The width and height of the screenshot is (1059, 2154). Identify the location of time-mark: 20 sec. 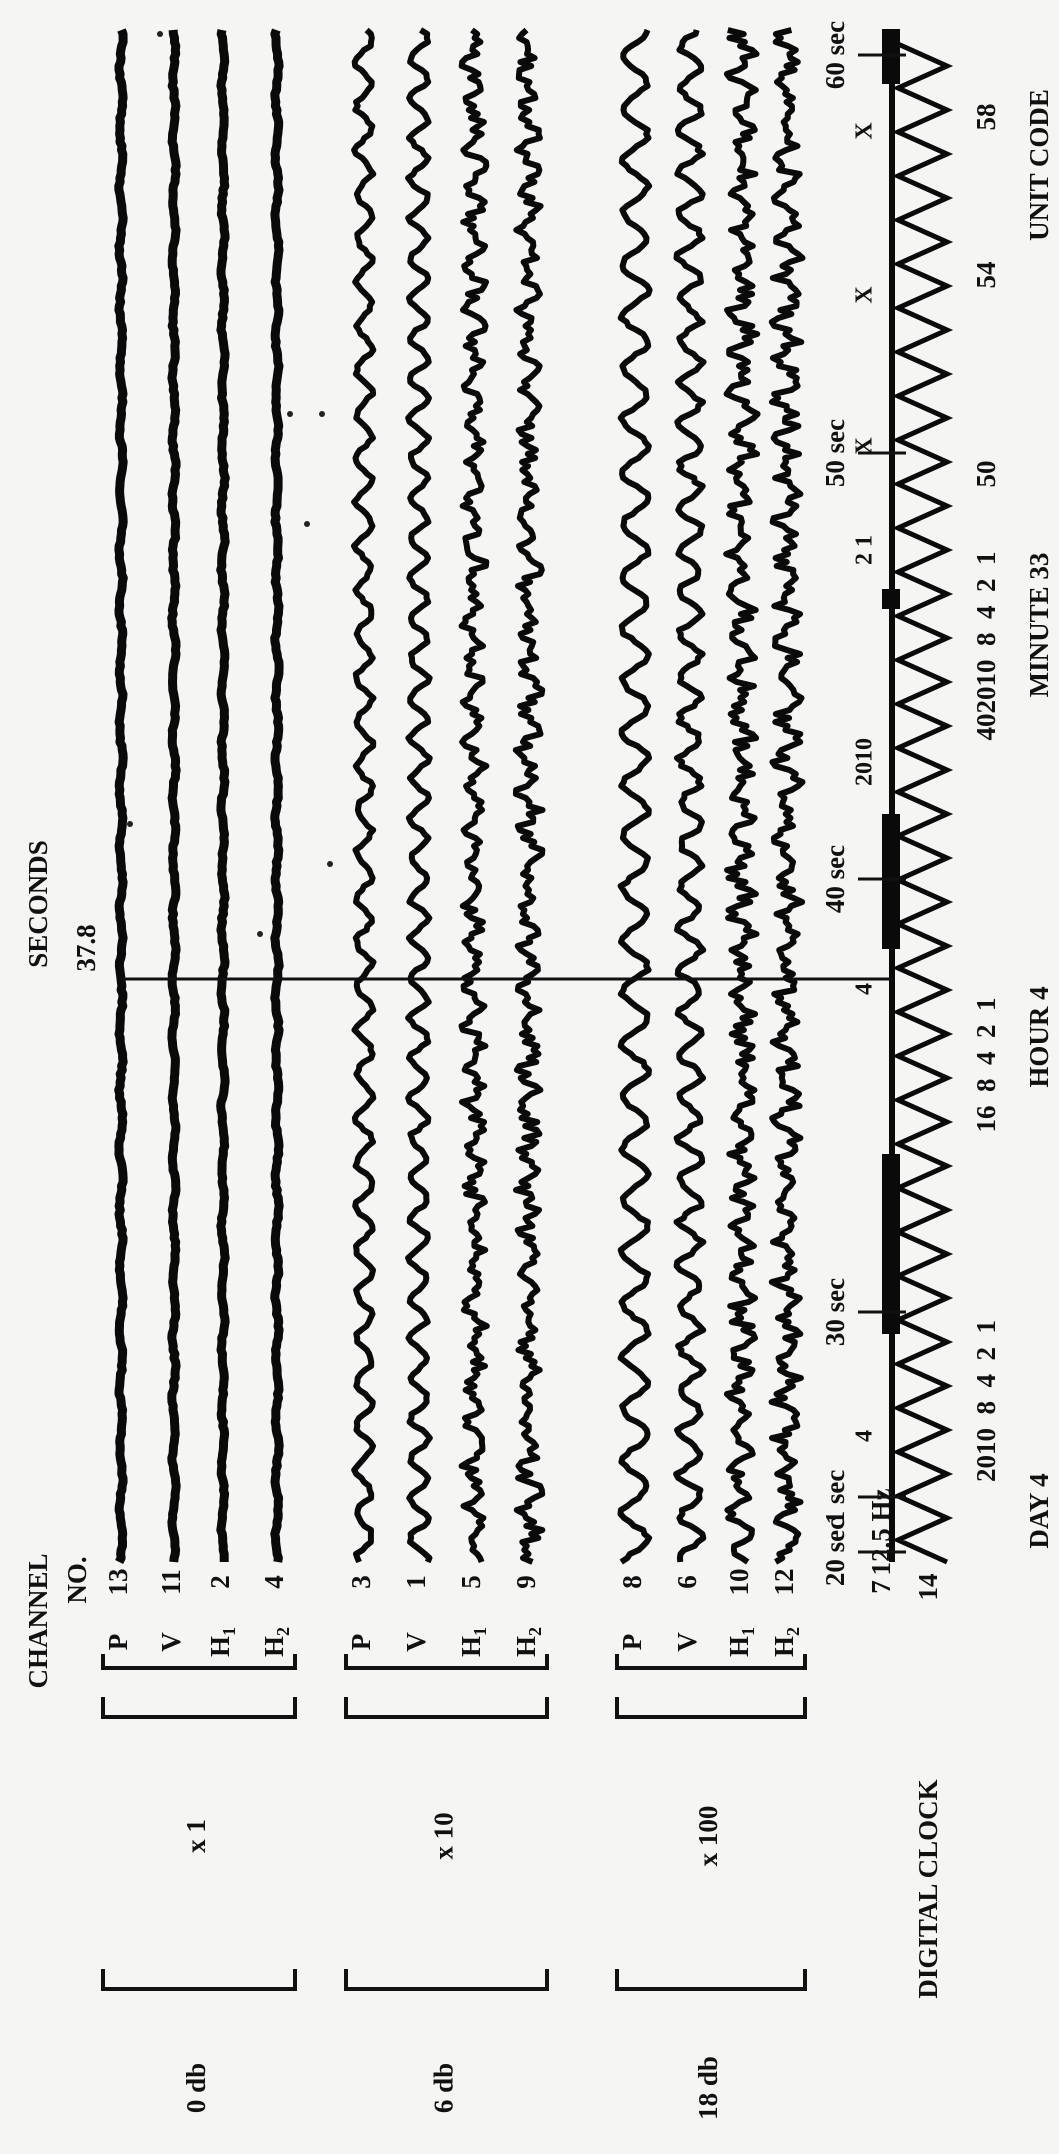
(835, 1552).